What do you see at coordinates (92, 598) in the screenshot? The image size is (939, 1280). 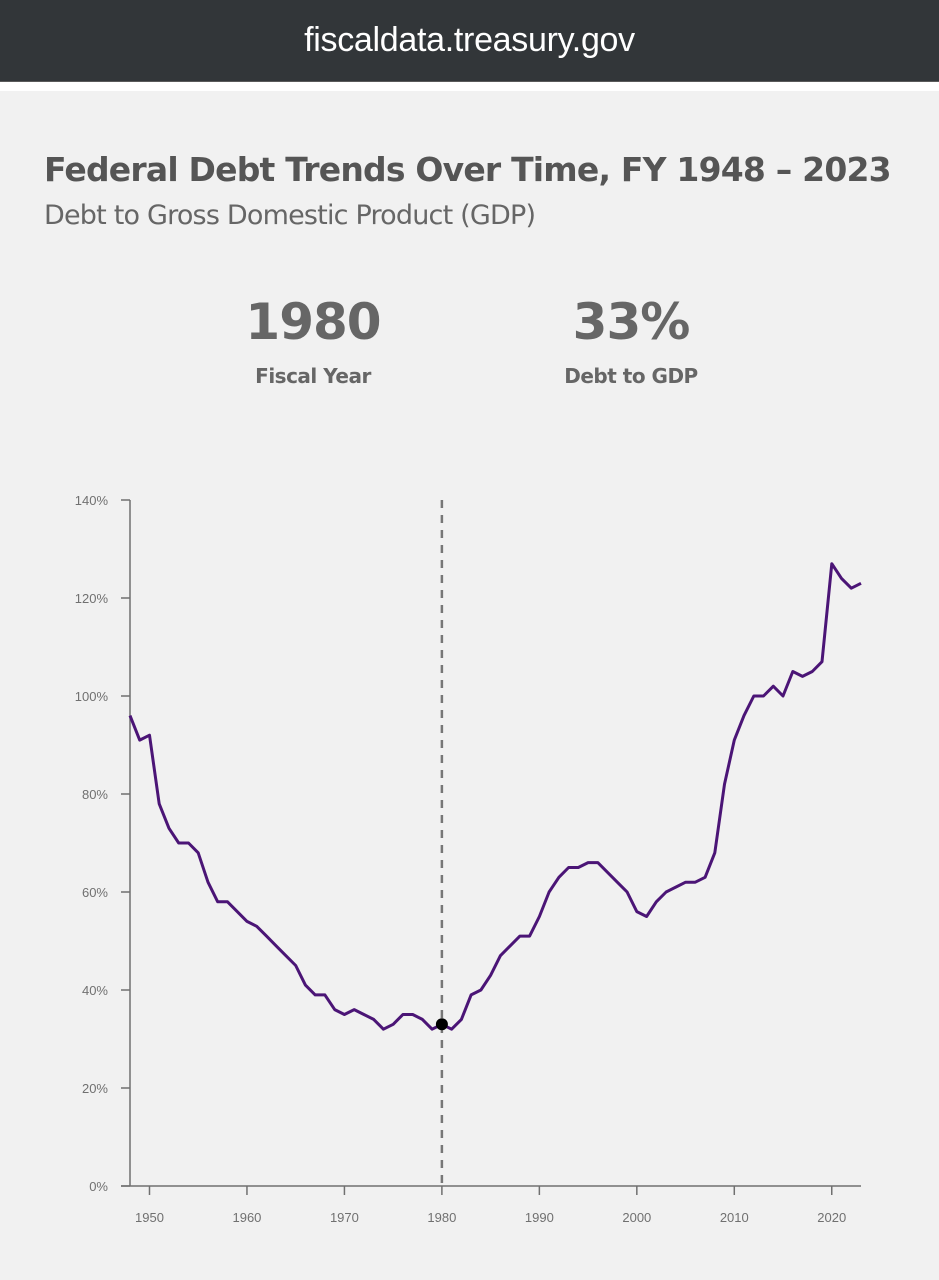 I see `y-tick-label: 120%` at bounding box center [92, 598].